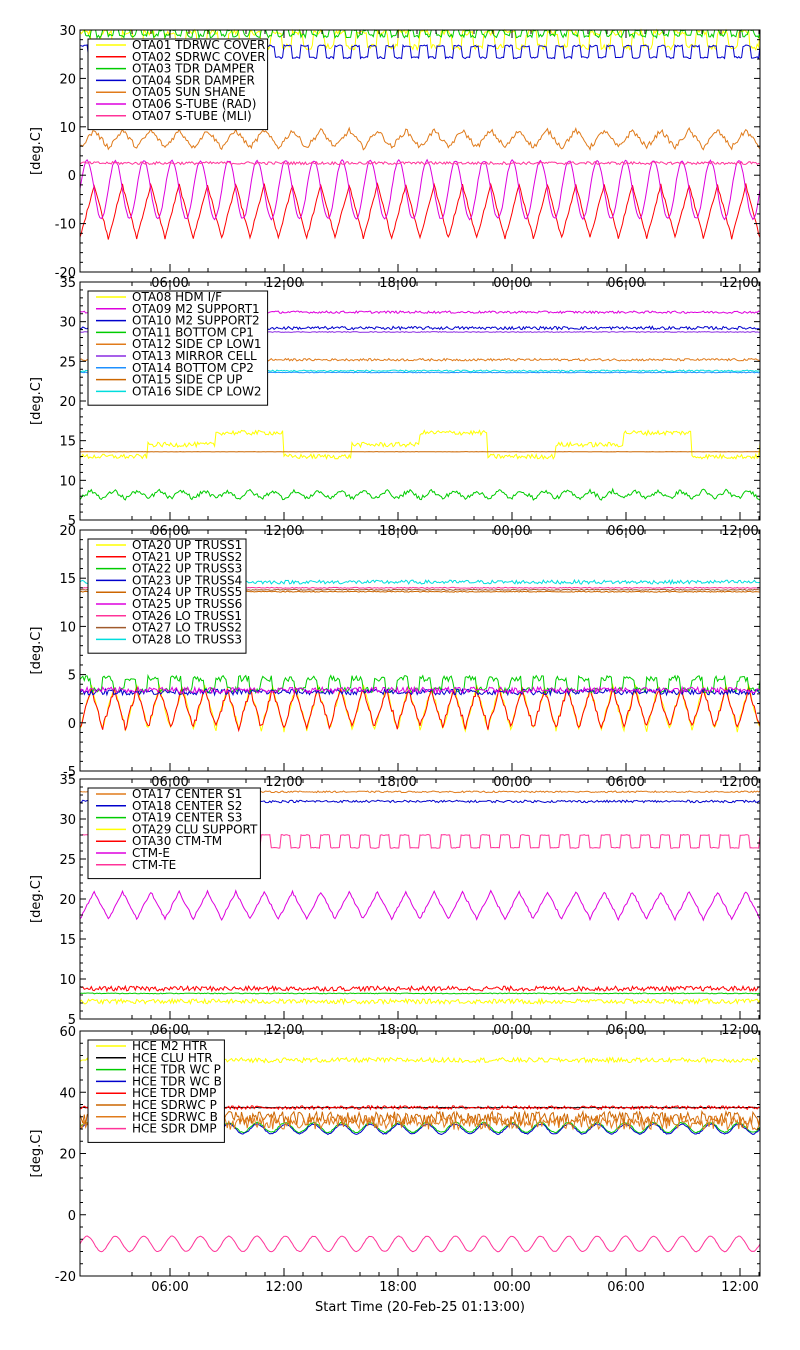  What do you see at coordinates (187, 545) in the screenshot?
I see `legend-label: OTA20 UP TRUSS1` at bounding box center [187, 545].